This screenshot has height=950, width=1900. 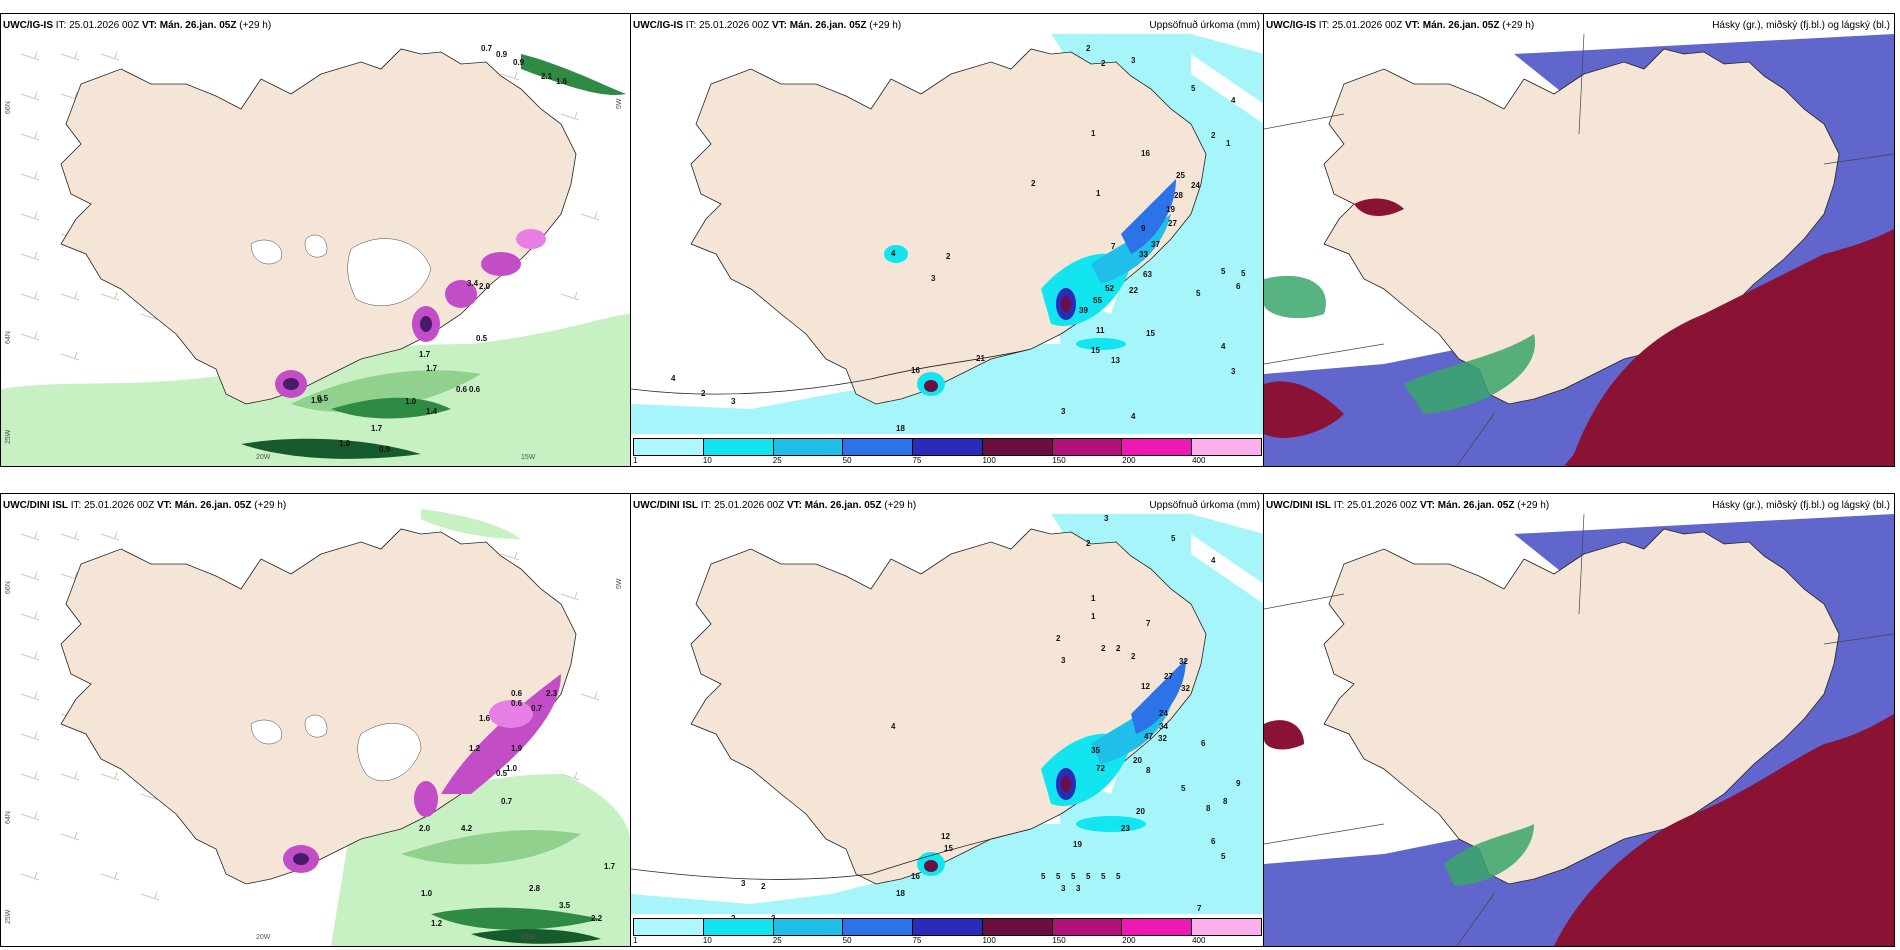 What do you see at coordinates (517, 748) in the screenshot?
I see `wind-value: 1.9` at bounding box center [517, 748].